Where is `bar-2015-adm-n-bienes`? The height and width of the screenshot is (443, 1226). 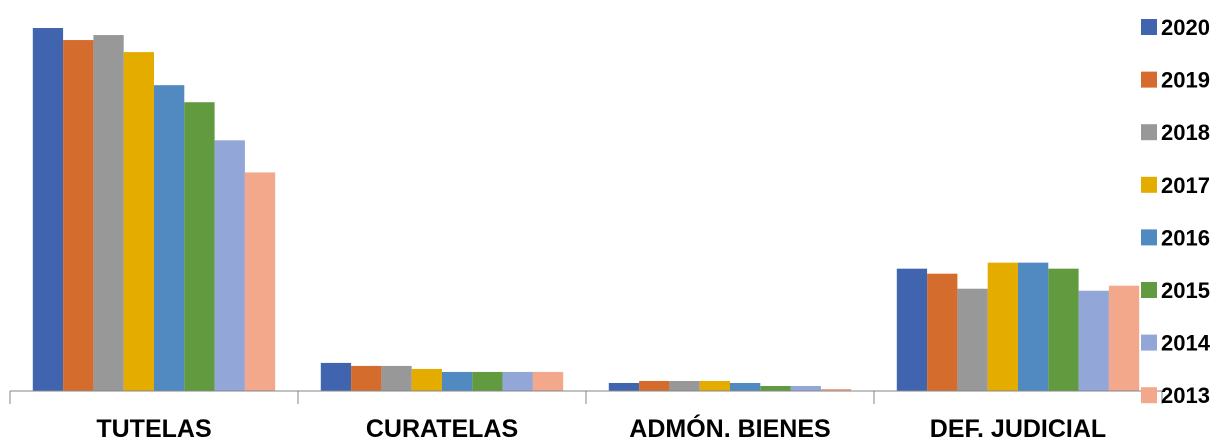
bar-2015-adm-n-bienes is located at coordinates (775, 388).